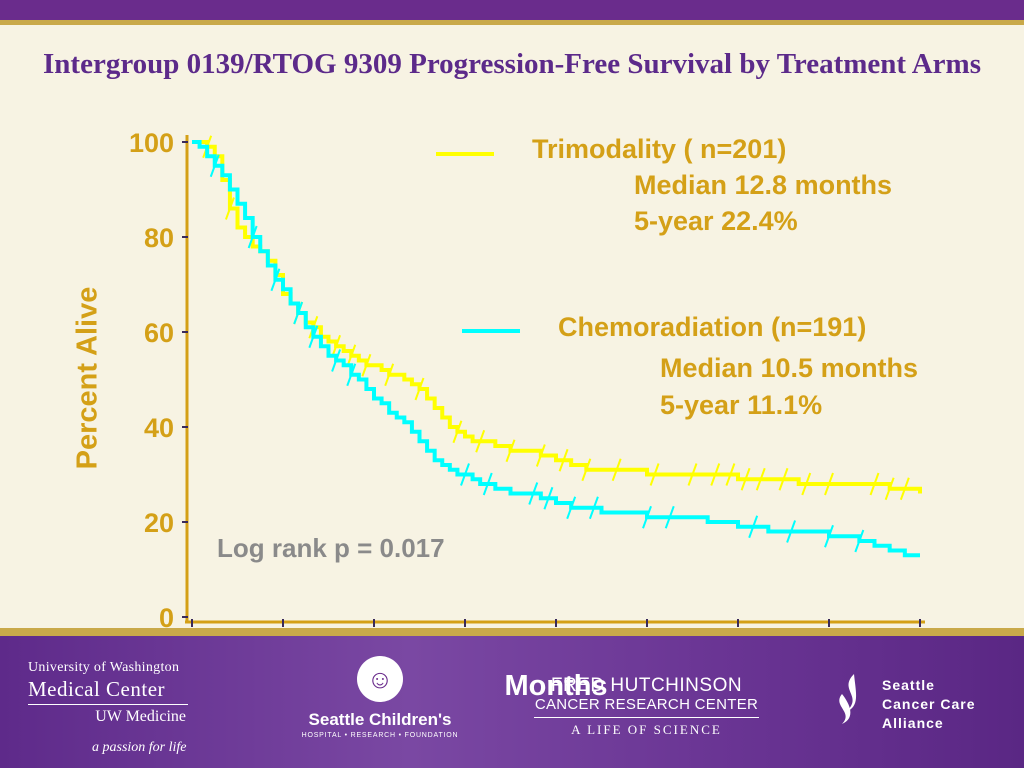 This screenshot has height=768, width=1024. I want to click on legend-five-year-label: 5-year 11.1%, so click(741, 405).